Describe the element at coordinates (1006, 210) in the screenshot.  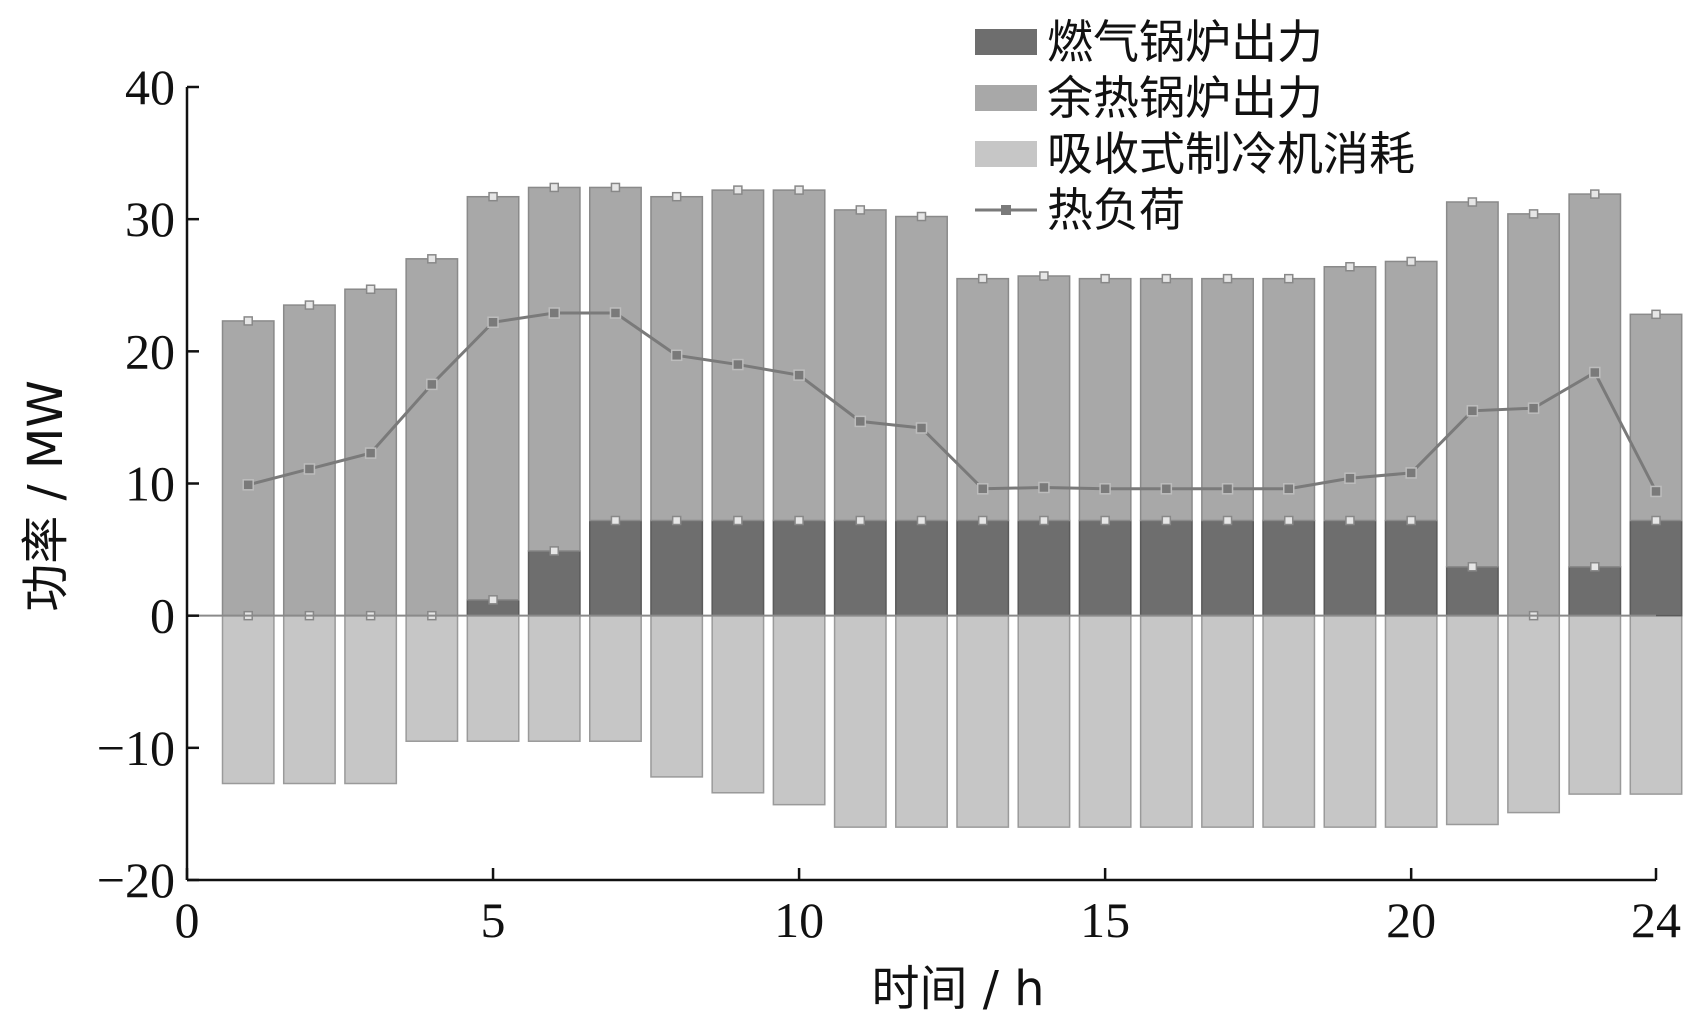
I see `legend-marker` at that location.